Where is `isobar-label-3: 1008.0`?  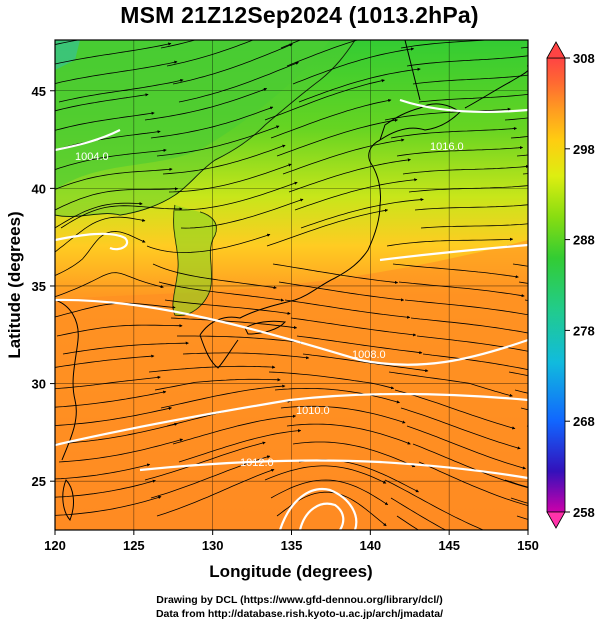 isobar-label-3: 1008.0 is located at coordinates (369, 355).